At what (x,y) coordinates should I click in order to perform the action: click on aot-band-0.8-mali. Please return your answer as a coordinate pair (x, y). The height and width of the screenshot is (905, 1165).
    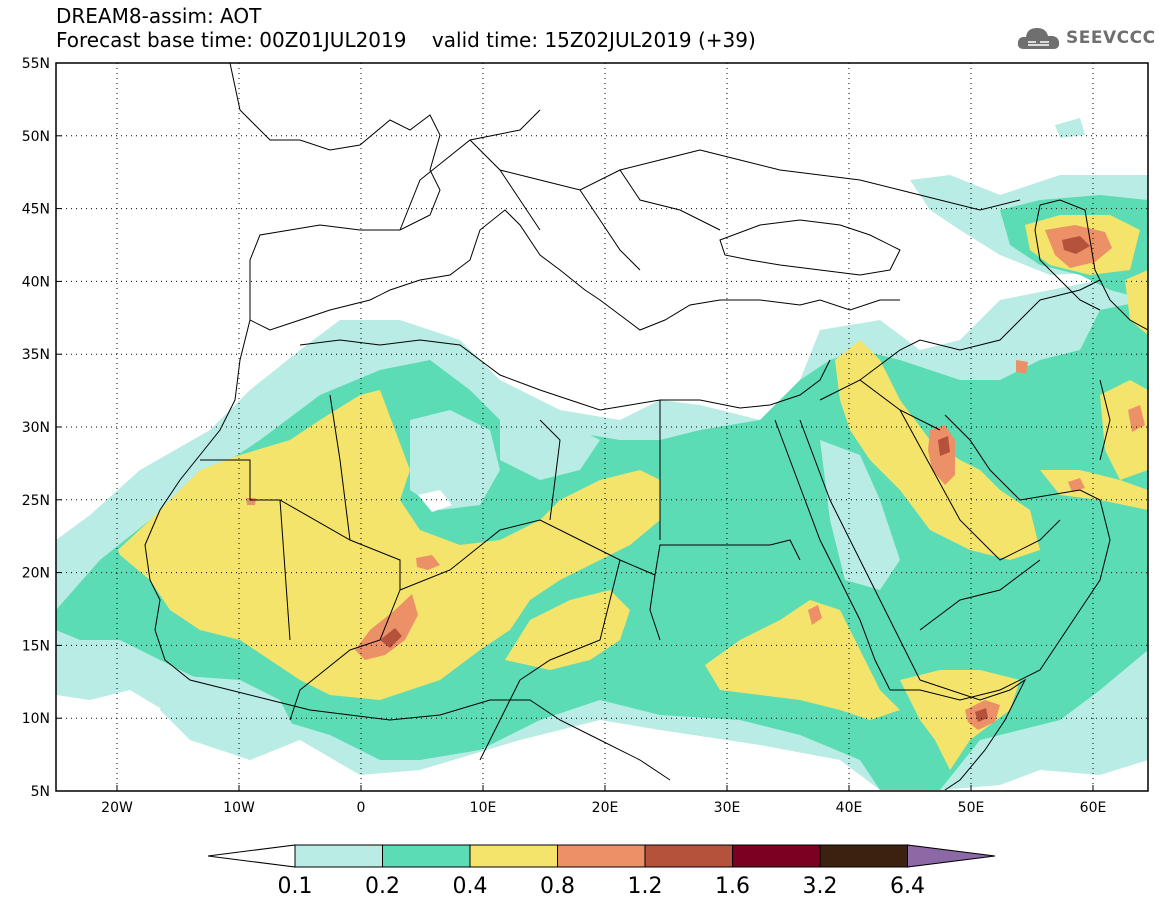
    Looking at the image, I should click on (428, 562).